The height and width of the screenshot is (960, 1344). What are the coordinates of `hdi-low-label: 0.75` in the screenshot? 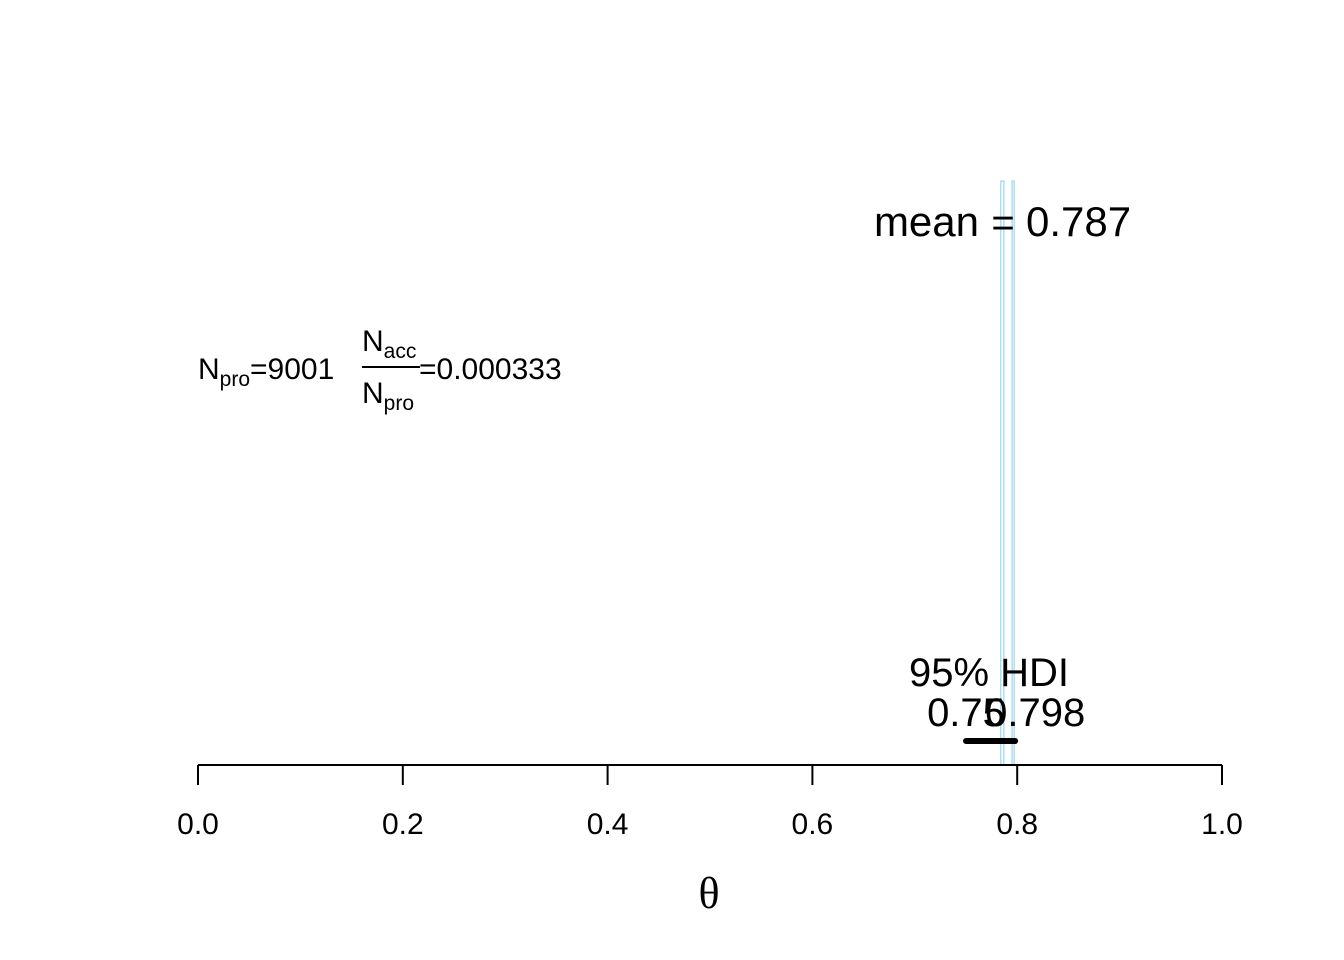 It's located at (966, 713).